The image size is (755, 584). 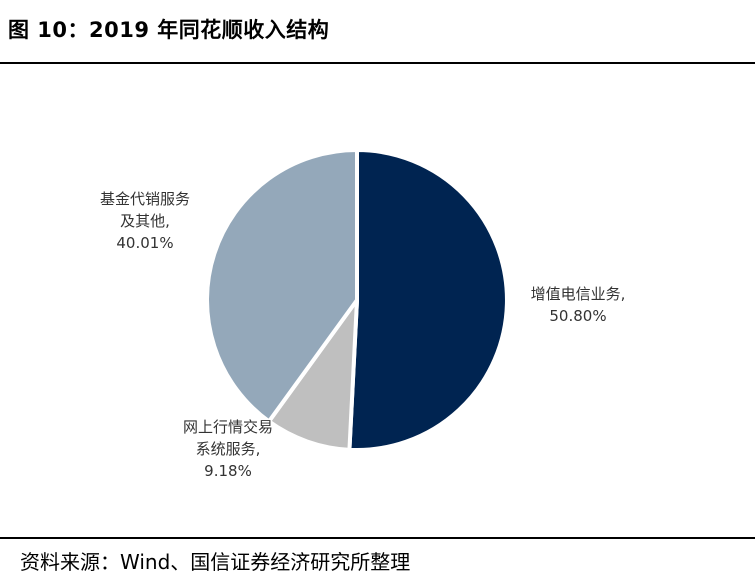 I want to click on label-fund-sales-other: 基金代销服务及其他, 40.01%, so click(x=145, y=221).